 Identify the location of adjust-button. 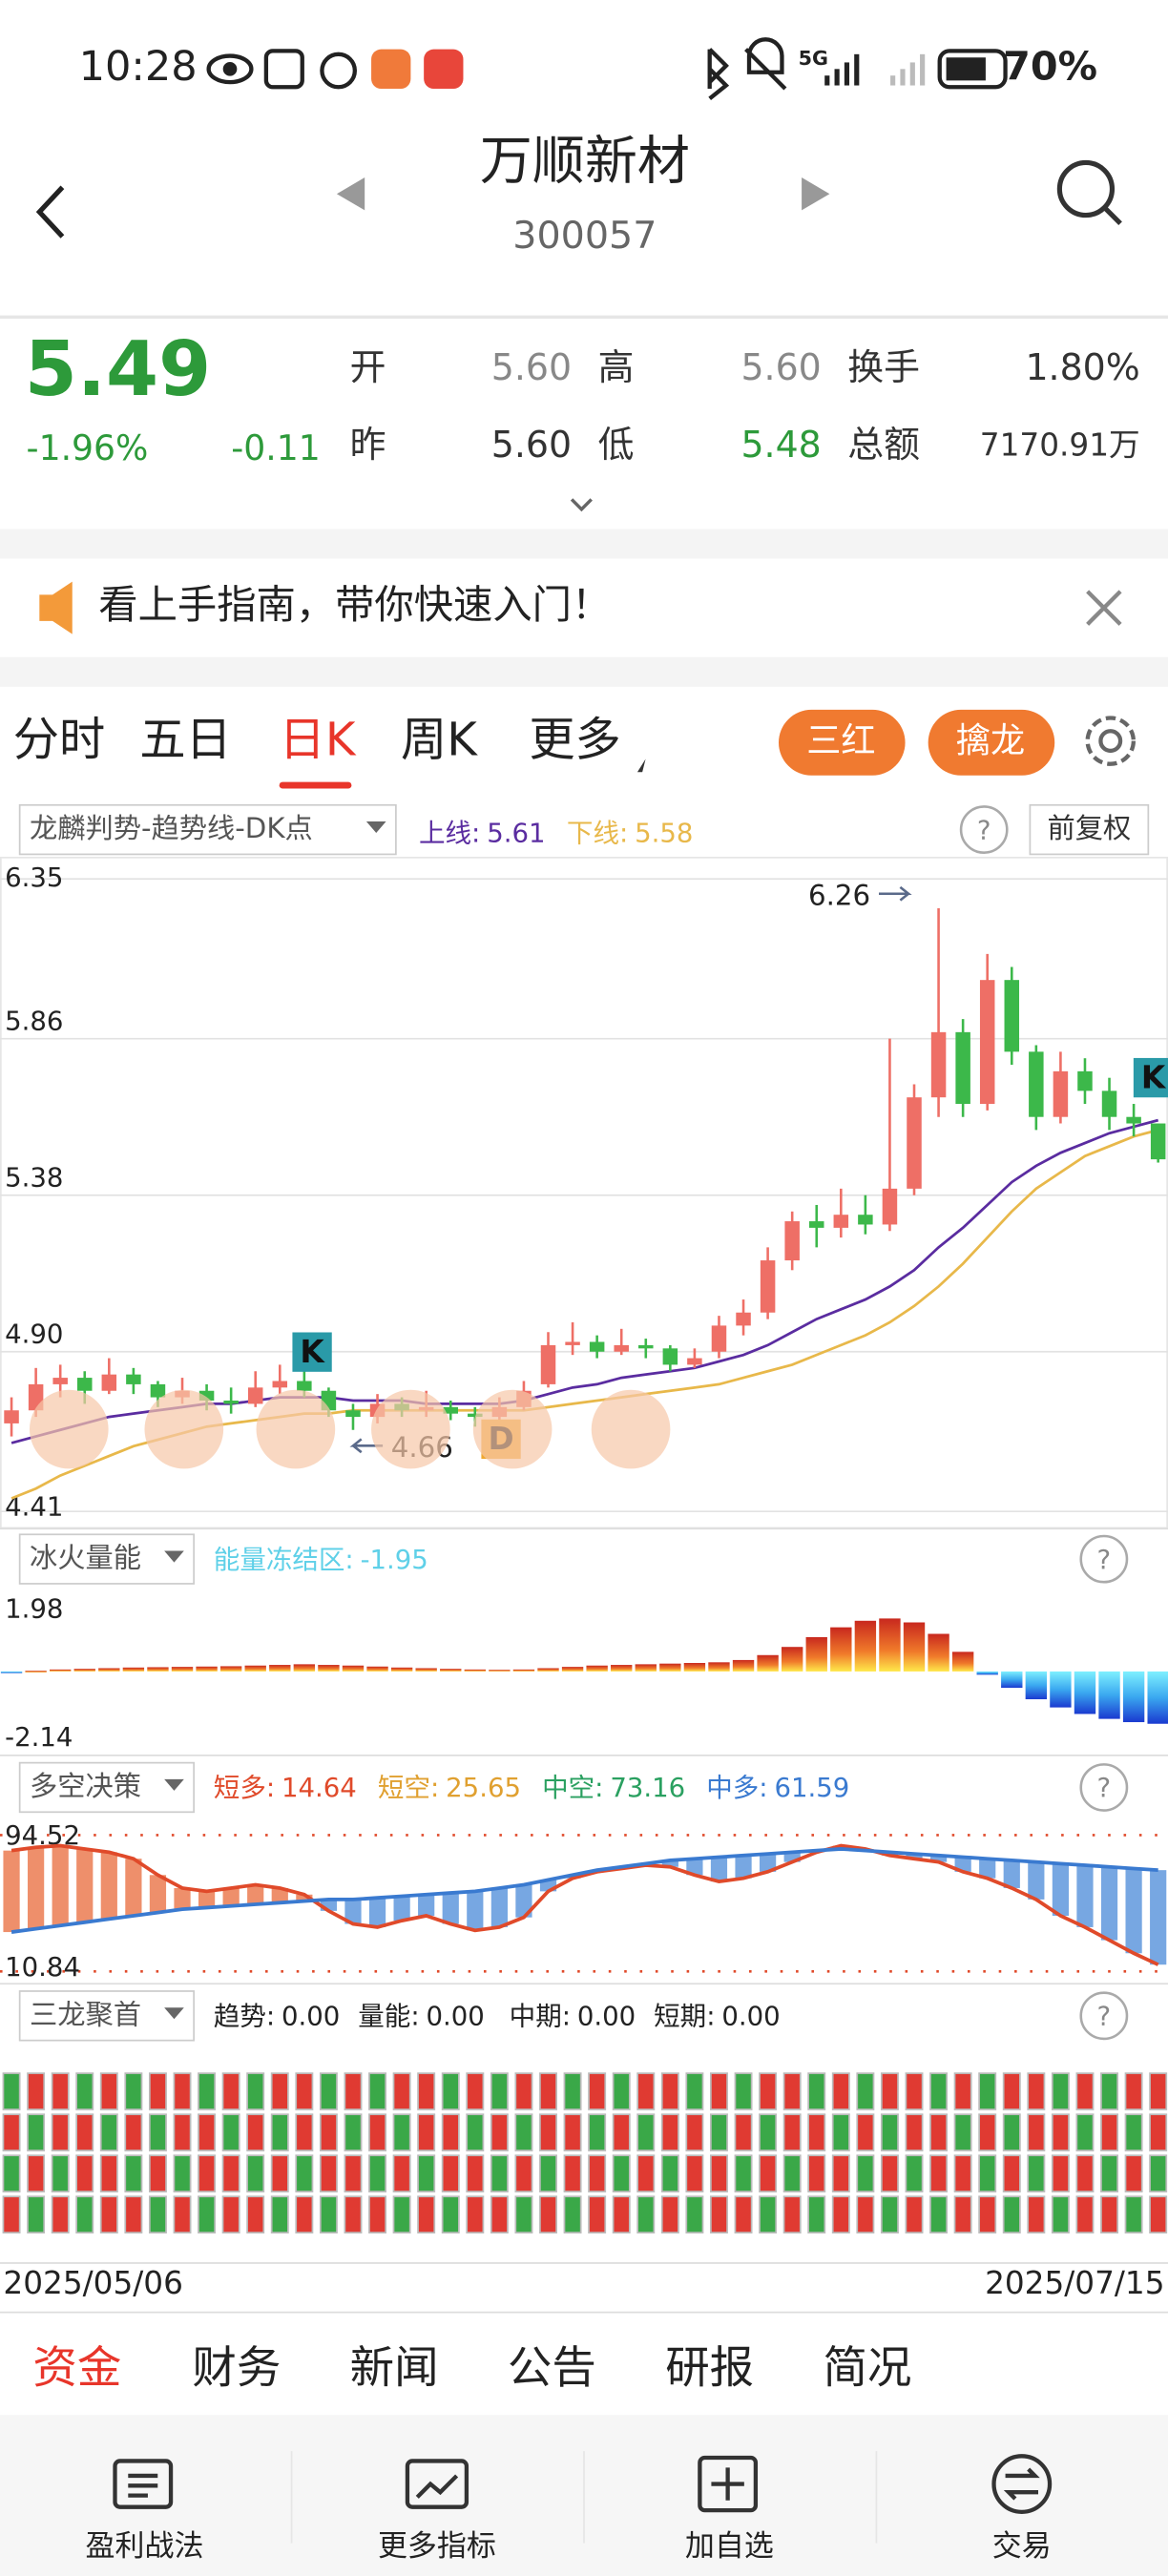
(1089, 829).